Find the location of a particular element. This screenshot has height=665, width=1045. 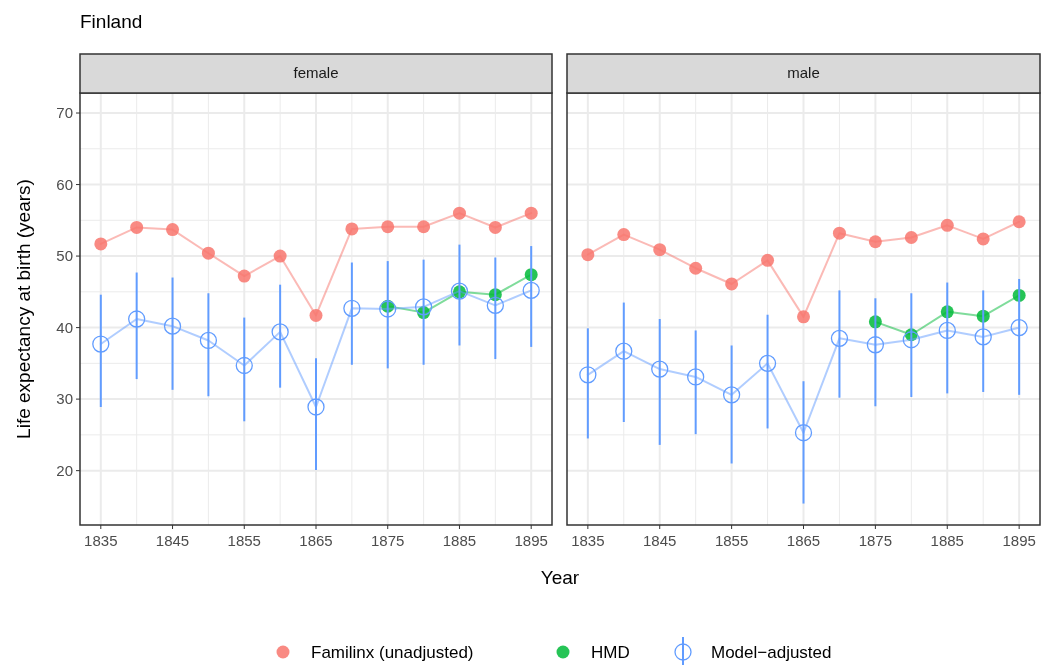

legend-label: Familinx (unadjusted) is located at coordinates (392, 652).